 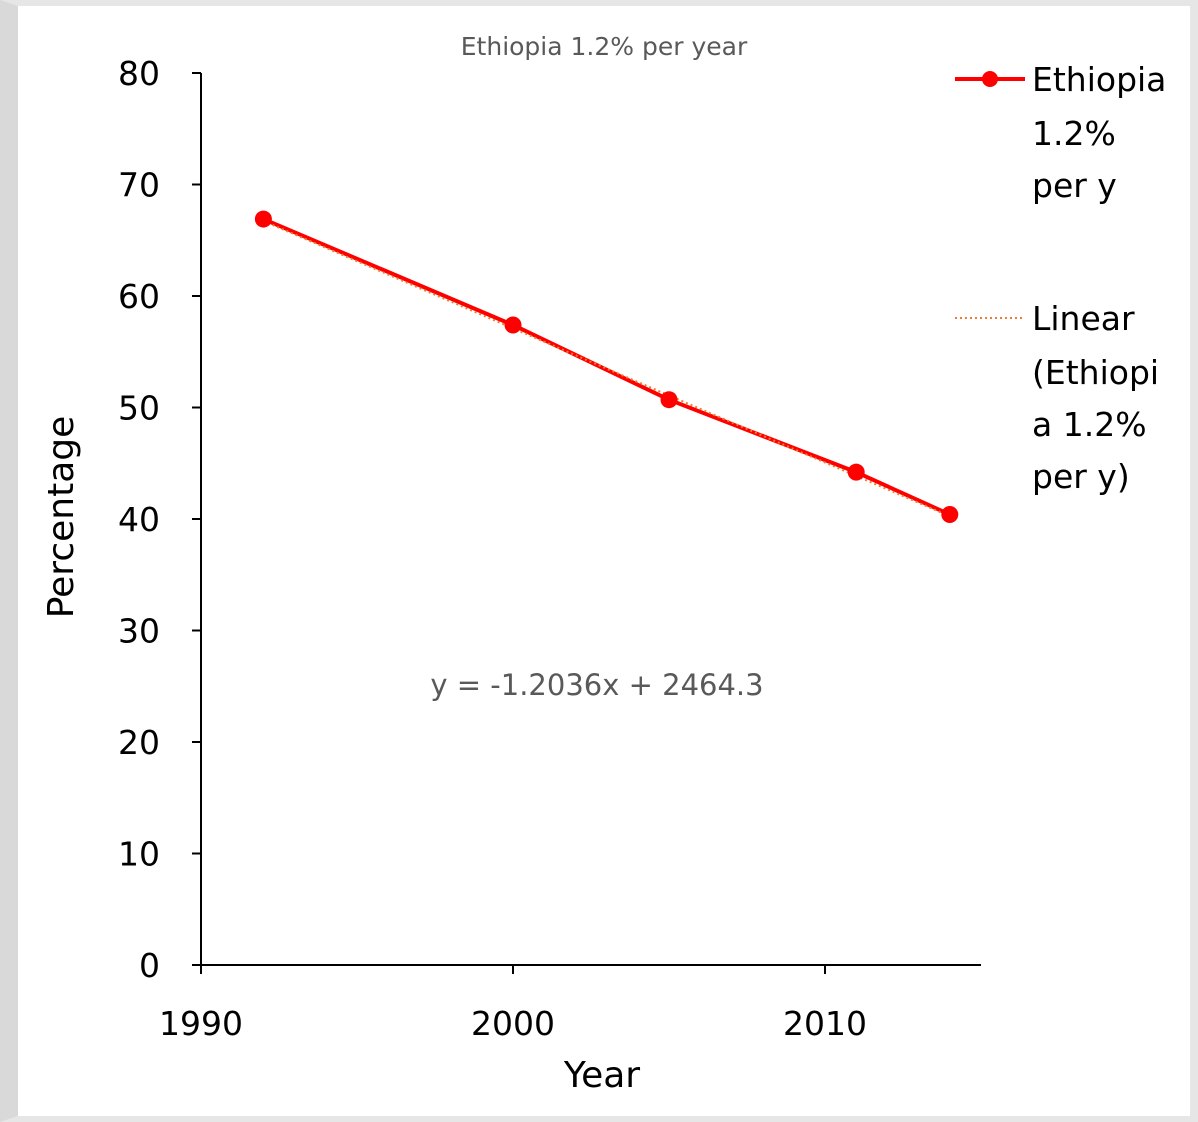 I want to click on y-tick-label: 60, so click(x=139, y=296).